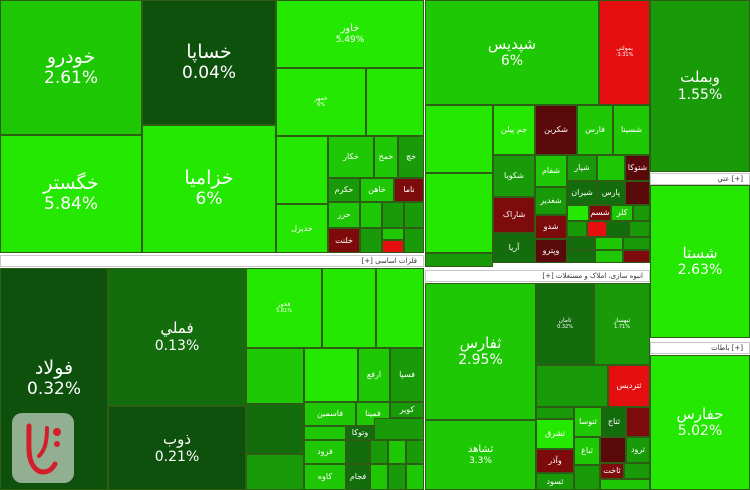  What do you see at coordinates (514, 248) in the screenshot?
I see `tile-aria: آریا` at bounding box center [514, 248].